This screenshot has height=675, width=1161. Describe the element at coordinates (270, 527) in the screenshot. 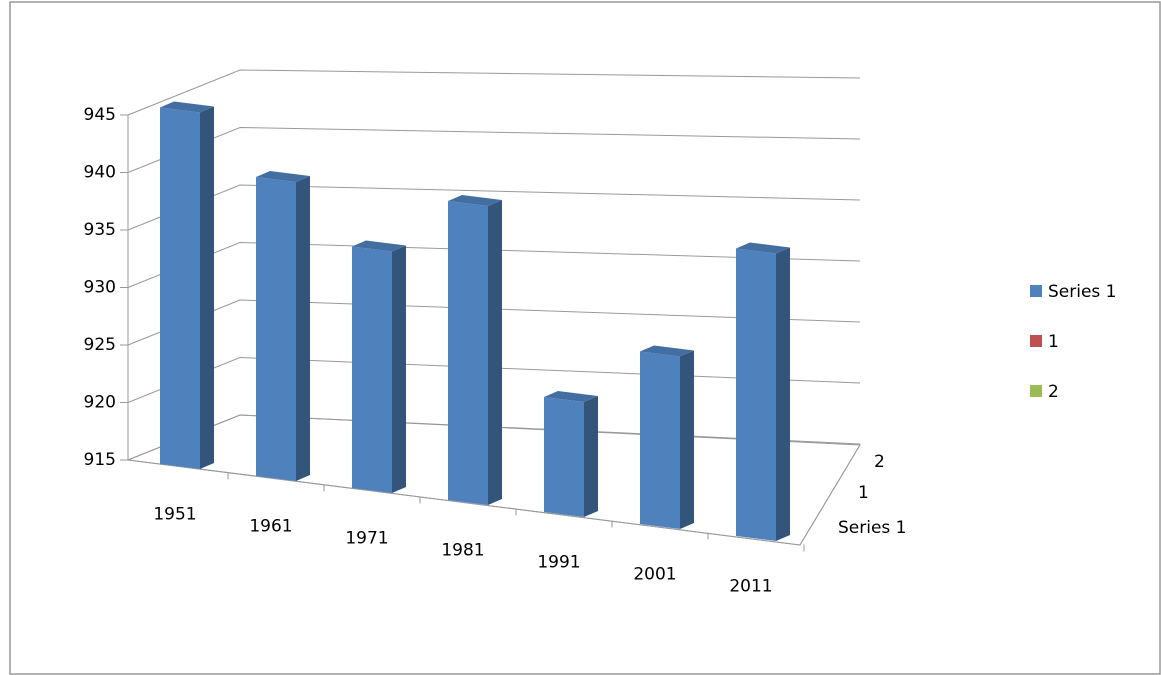

I see `x-tick-label: 1961` at that location.